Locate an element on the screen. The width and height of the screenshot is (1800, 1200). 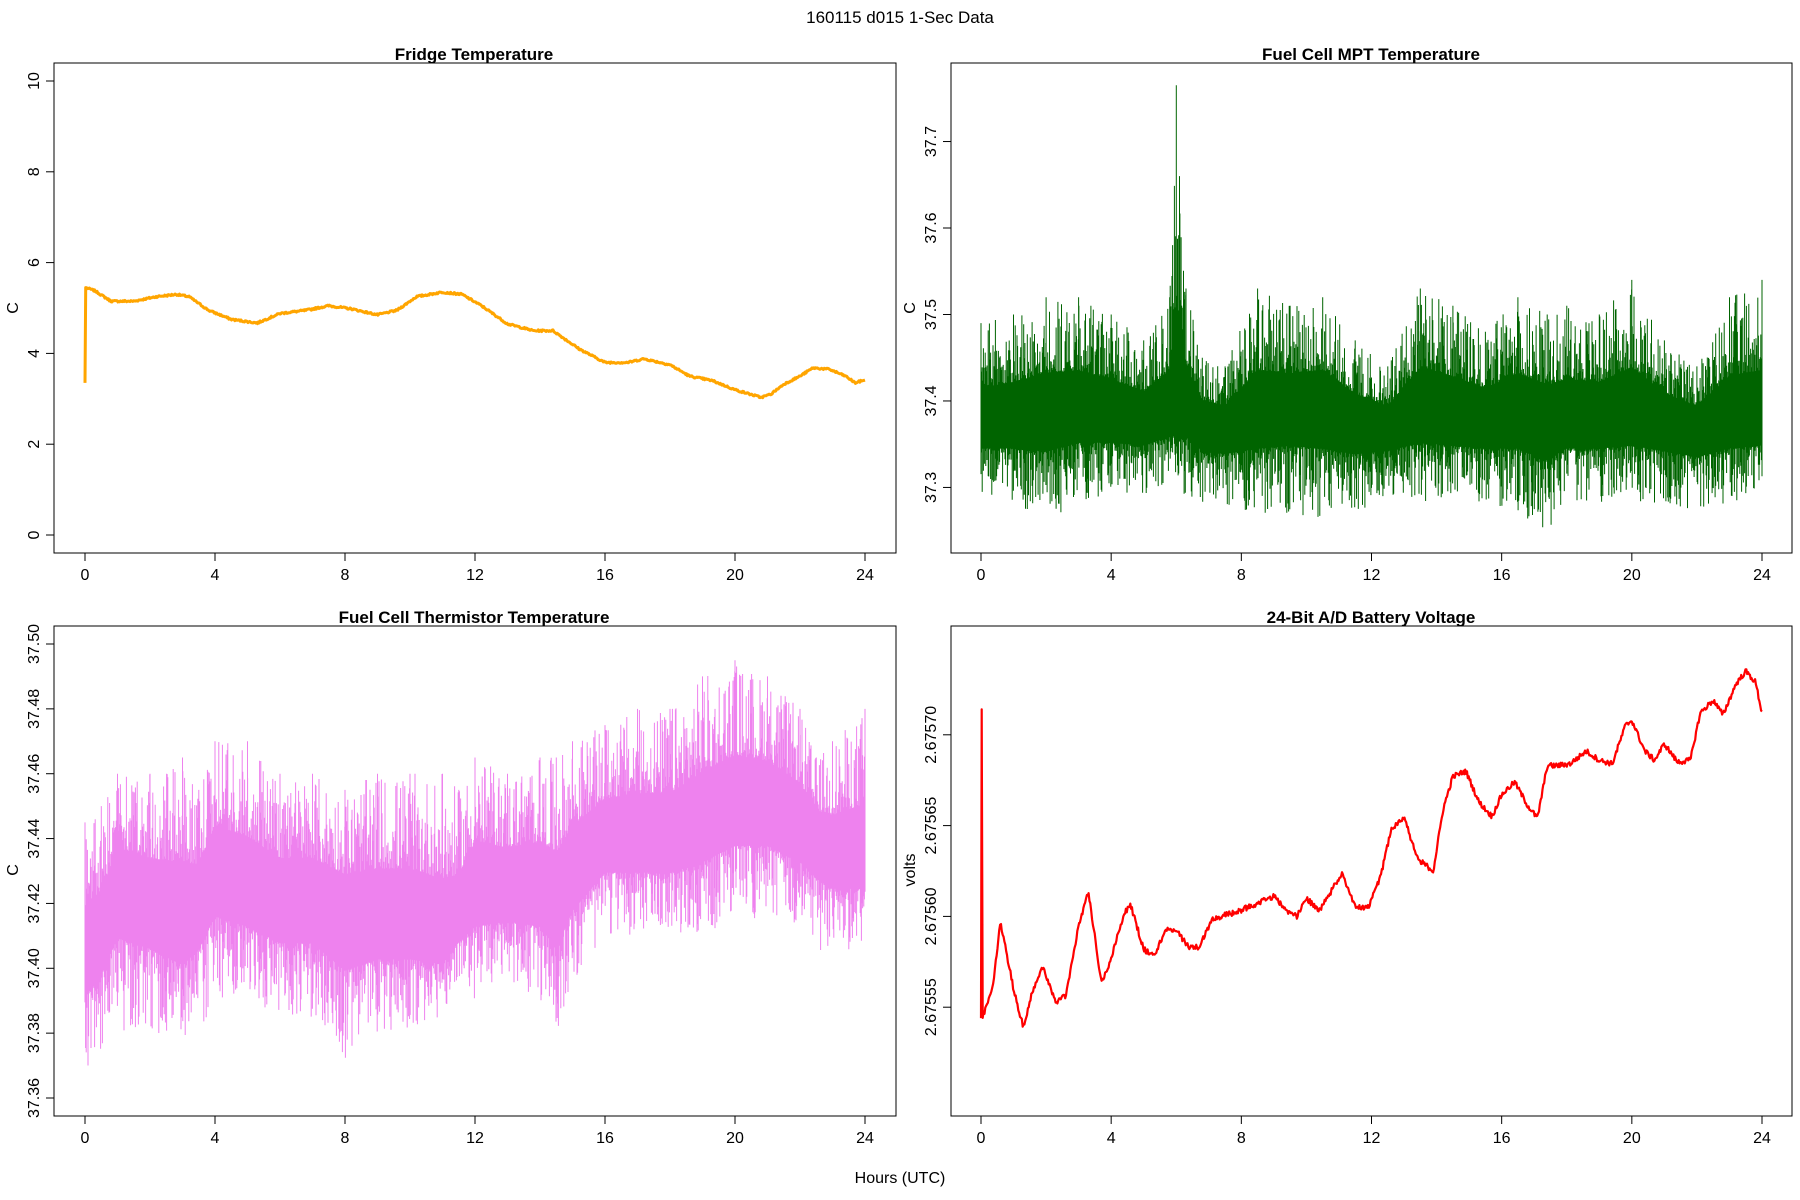
panel-title: 24-Bit A/D Battery Voltage is located at coordinates (1371, 617).